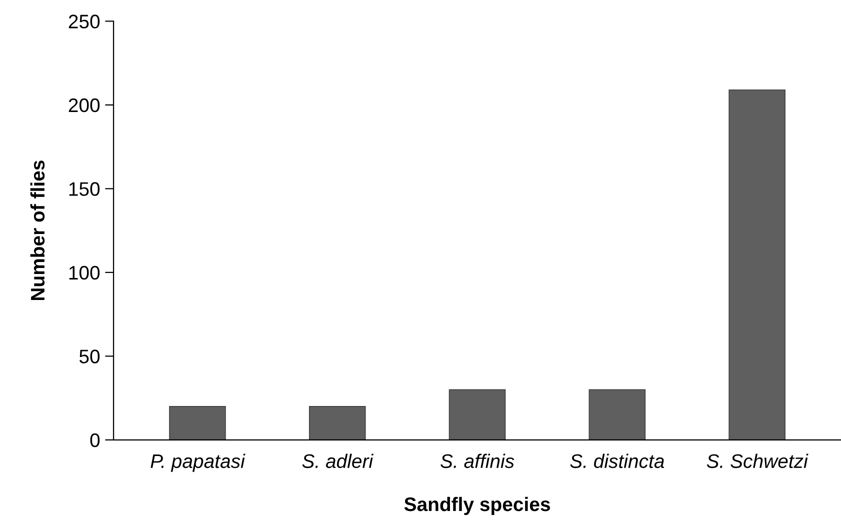 This screenshot has height=530, width=841. What do you see at coordinates (477, 461) in the screenshot?
I see `x-tick-label: S. affinis` at bounding box center [477, 461].